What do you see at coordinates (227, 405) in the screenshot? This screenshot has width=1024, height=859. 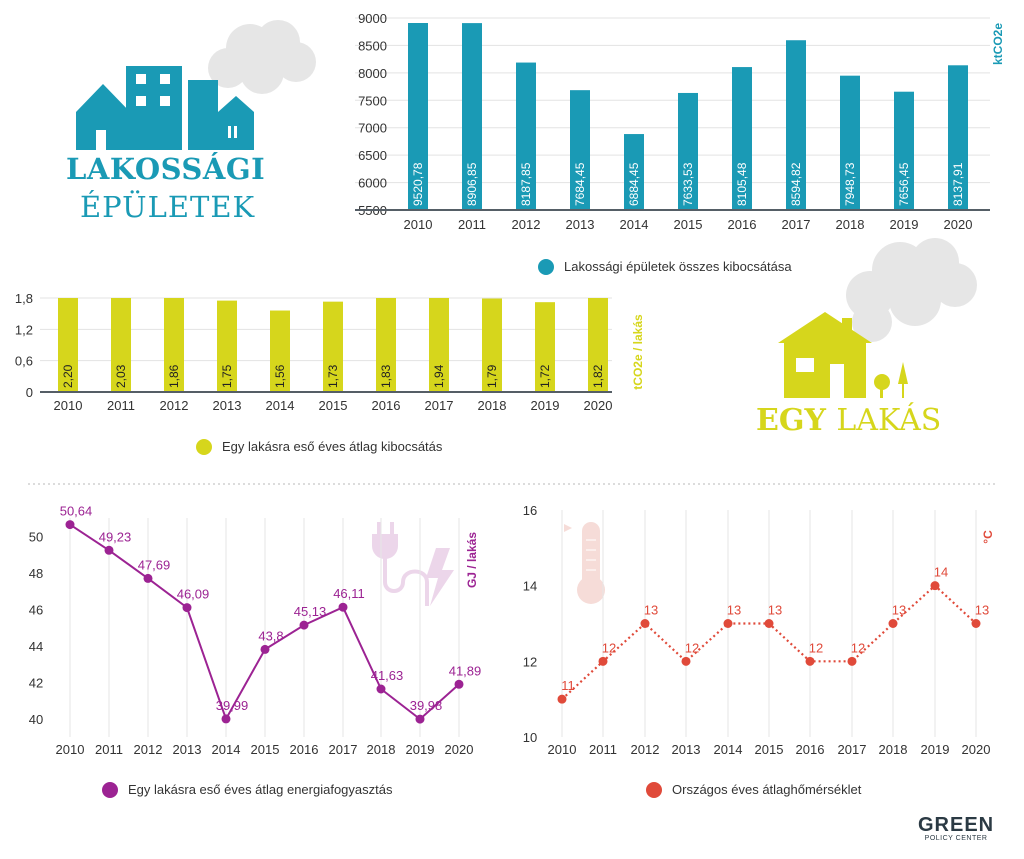 I see `x-tick-label: 2013` at bounding box center [227, 405].